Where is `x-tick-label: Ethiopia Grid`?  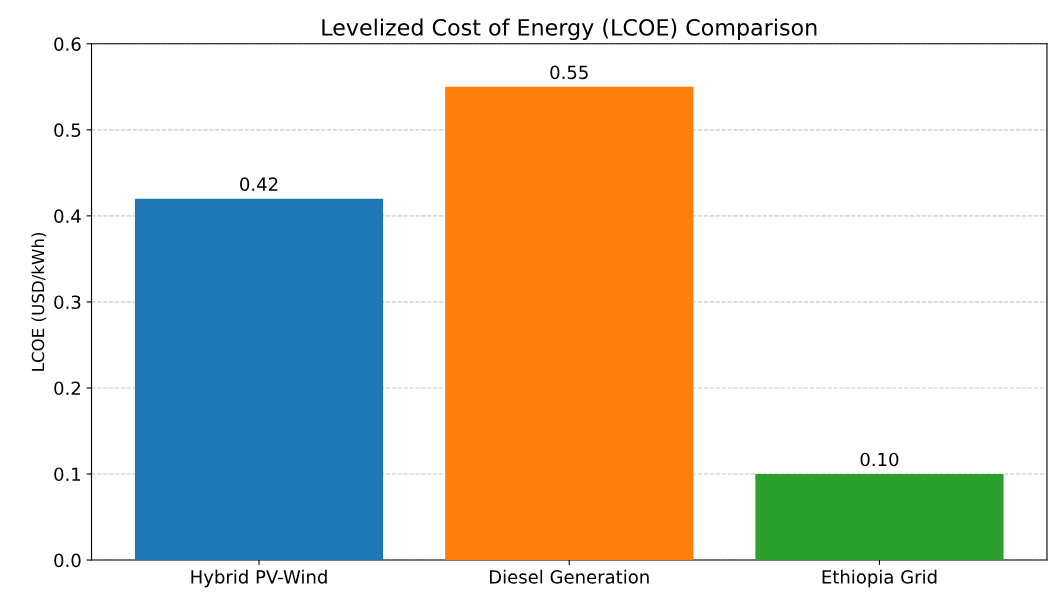 x-tick-label: Ethiopia Grid is located at coordinates (879, 578).